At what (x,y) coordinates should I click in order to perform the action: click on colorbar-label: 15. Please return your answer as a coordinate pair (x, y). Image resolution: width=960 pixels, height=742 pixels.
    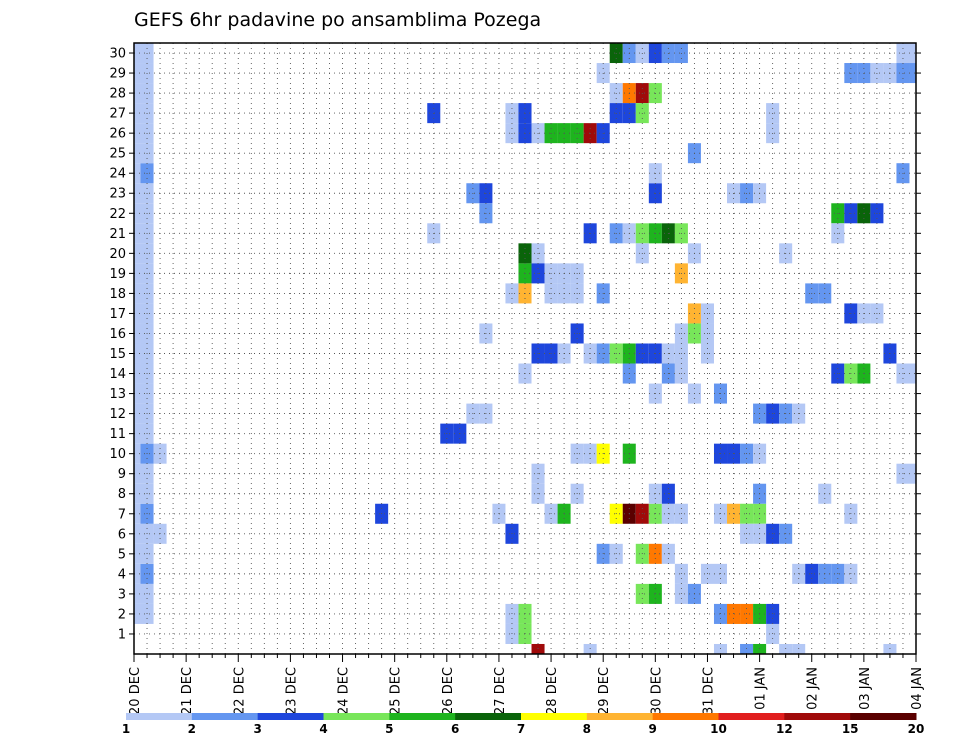
    Looking at the image, I should click on (850, 729).